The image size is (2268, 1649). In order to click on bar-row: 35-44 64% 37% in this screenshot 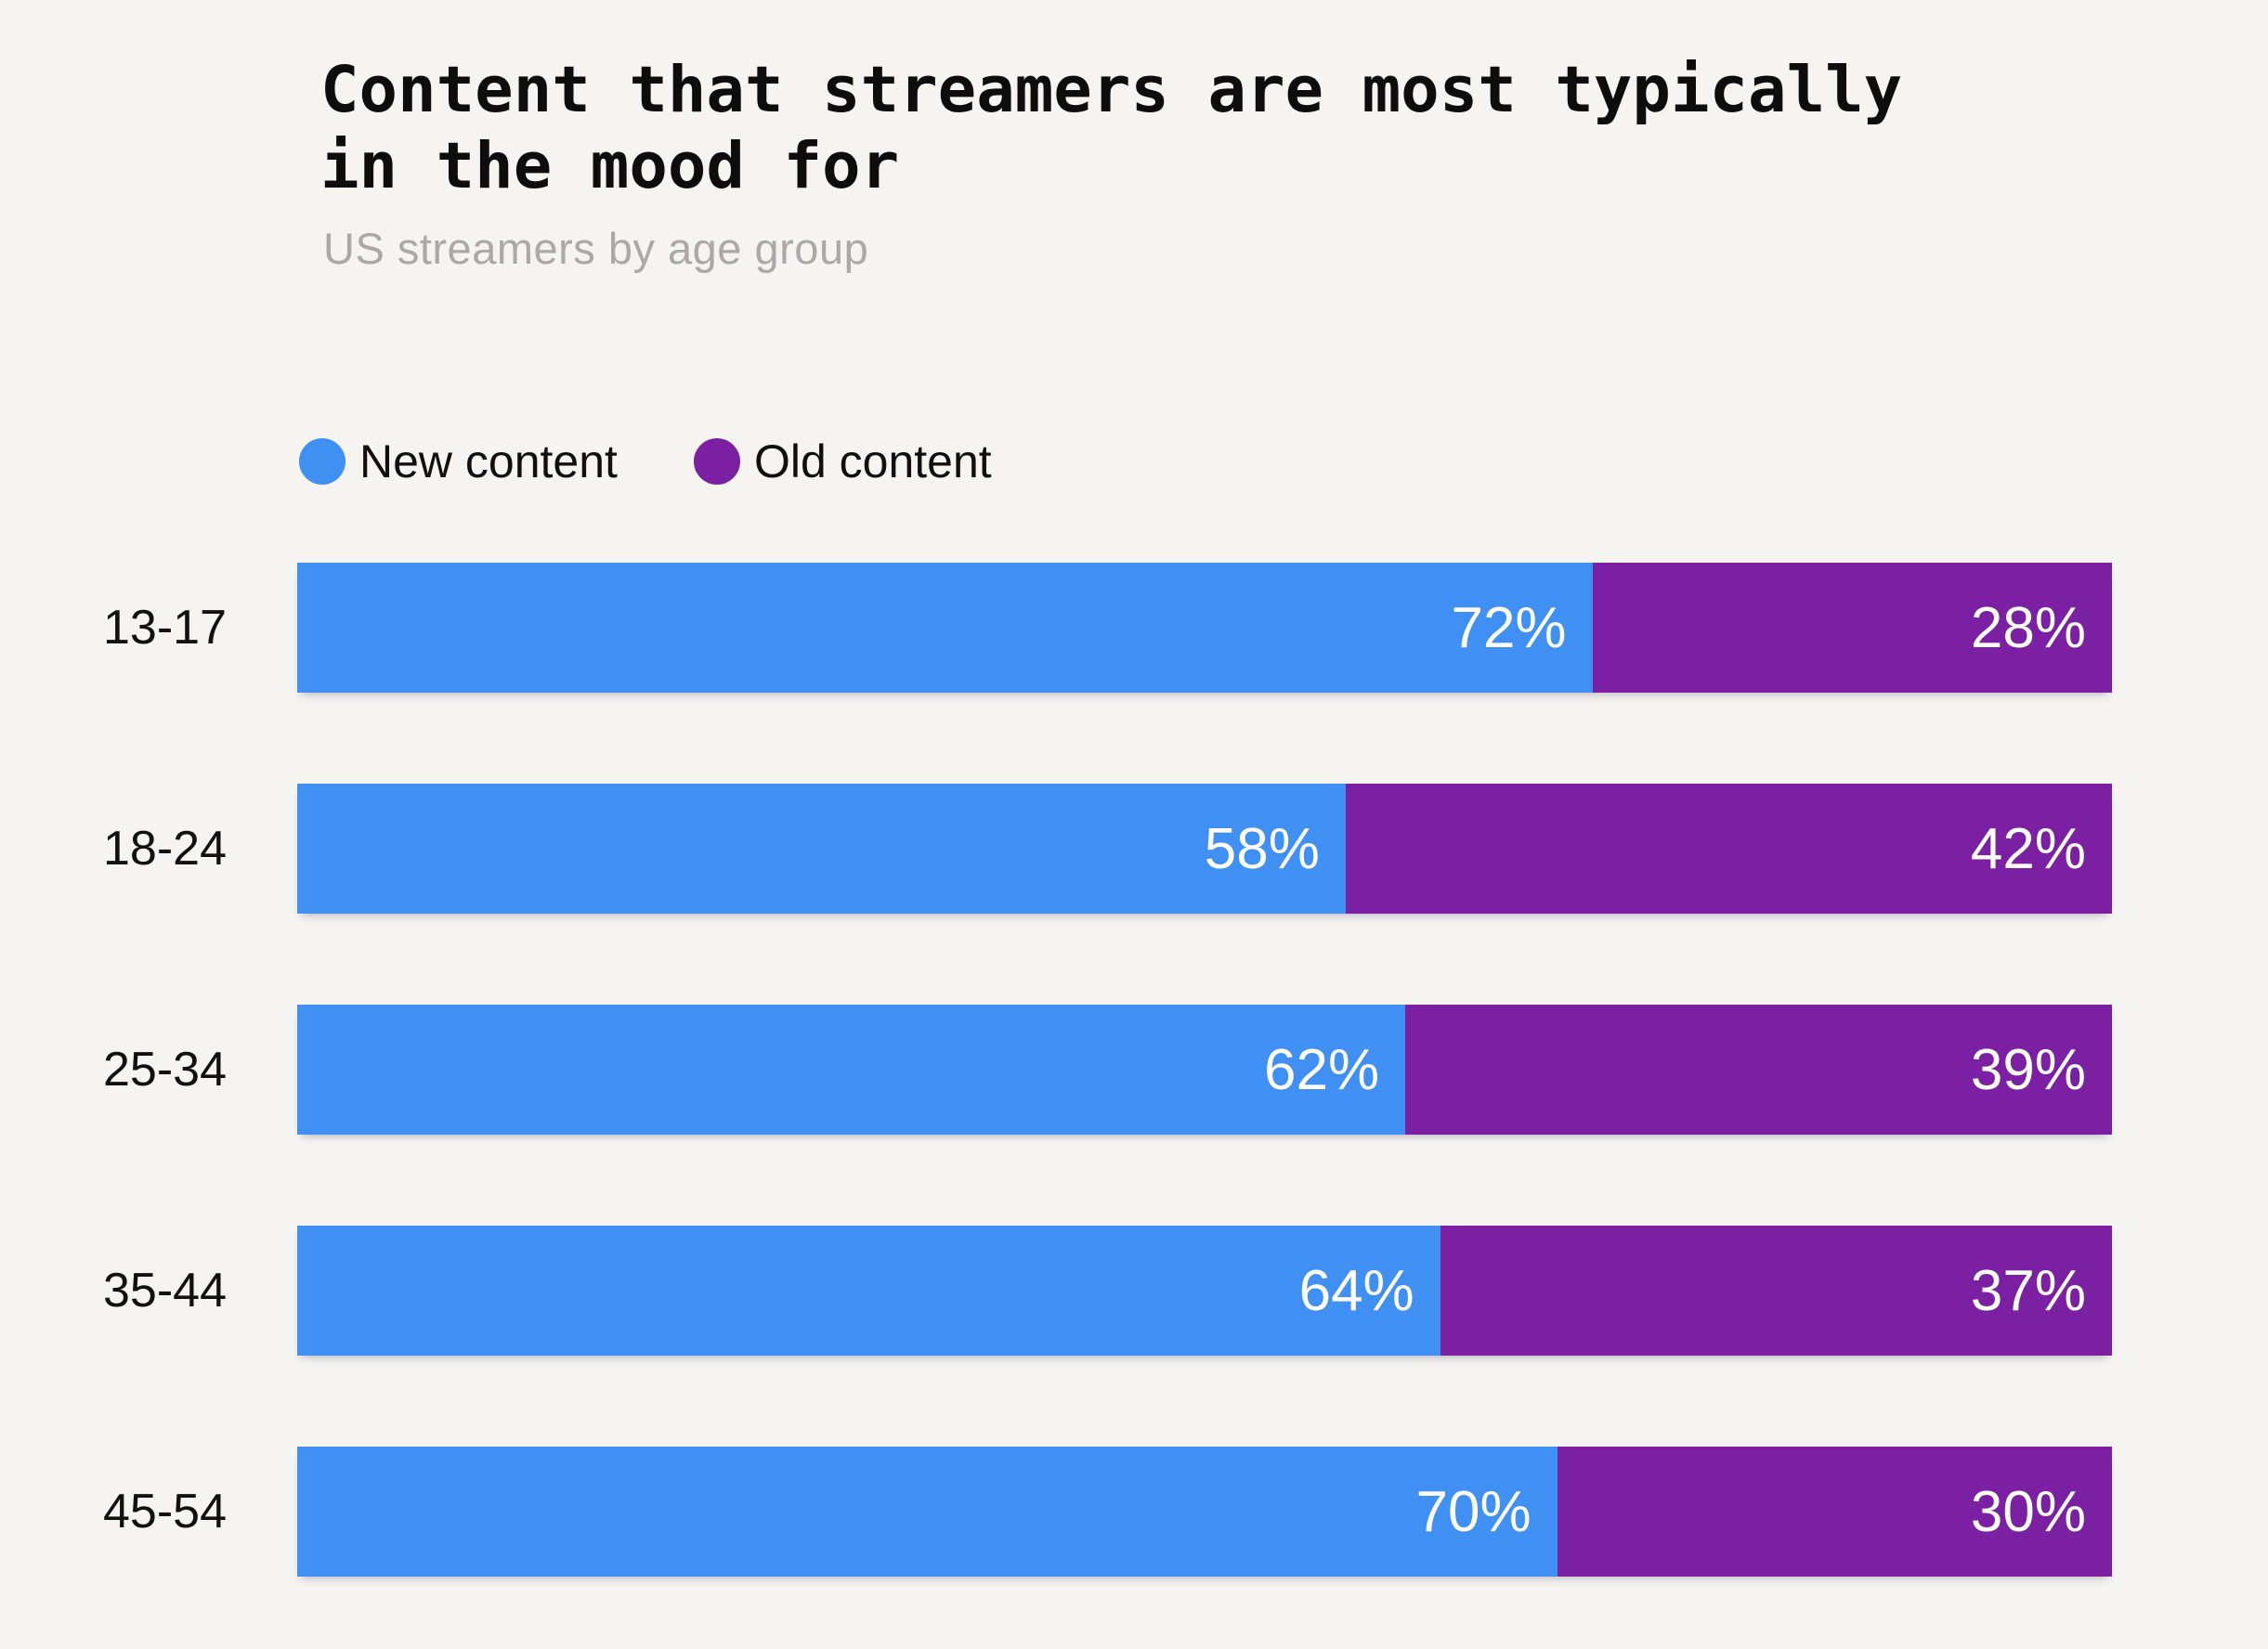, I will do `click(1134, 1291)`.